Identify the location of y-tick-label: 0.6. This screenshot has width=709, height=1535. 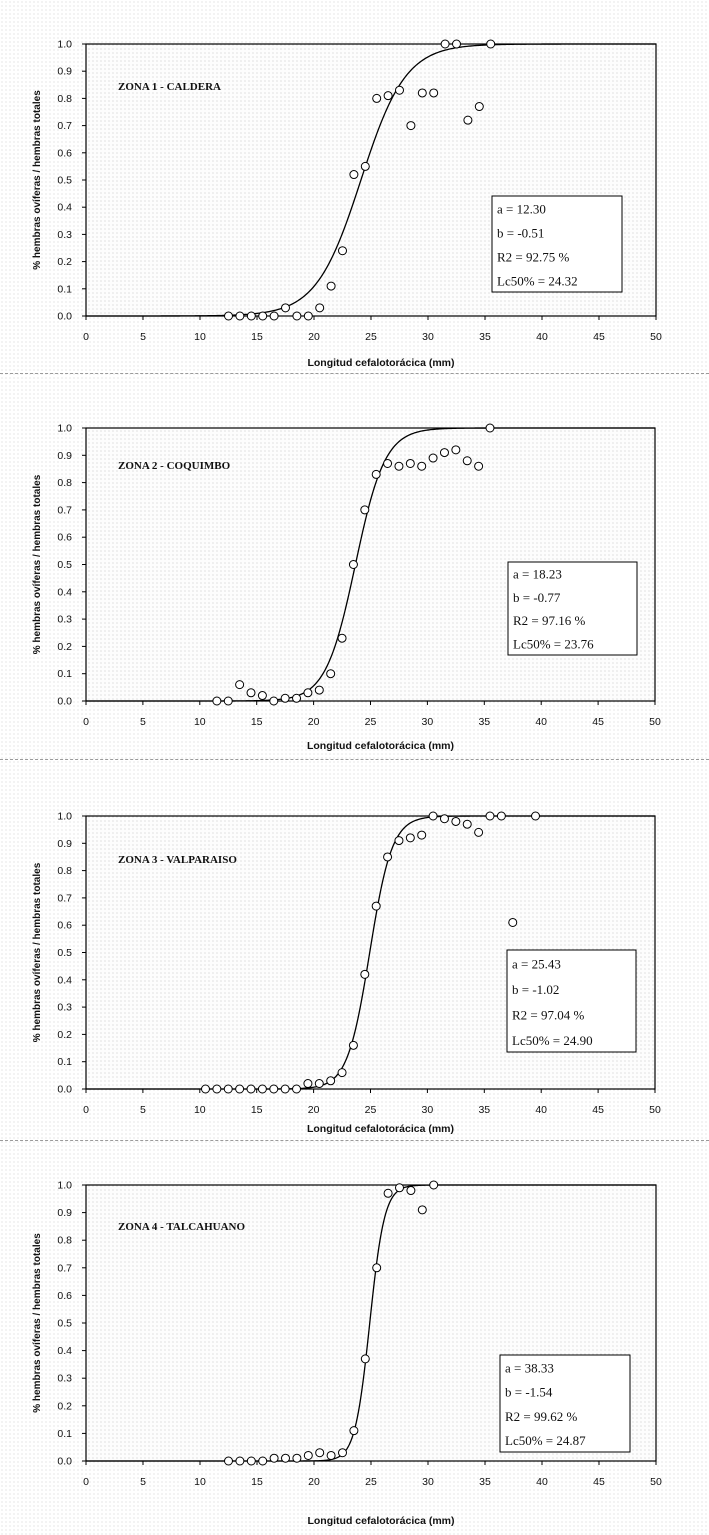
(64, 926).